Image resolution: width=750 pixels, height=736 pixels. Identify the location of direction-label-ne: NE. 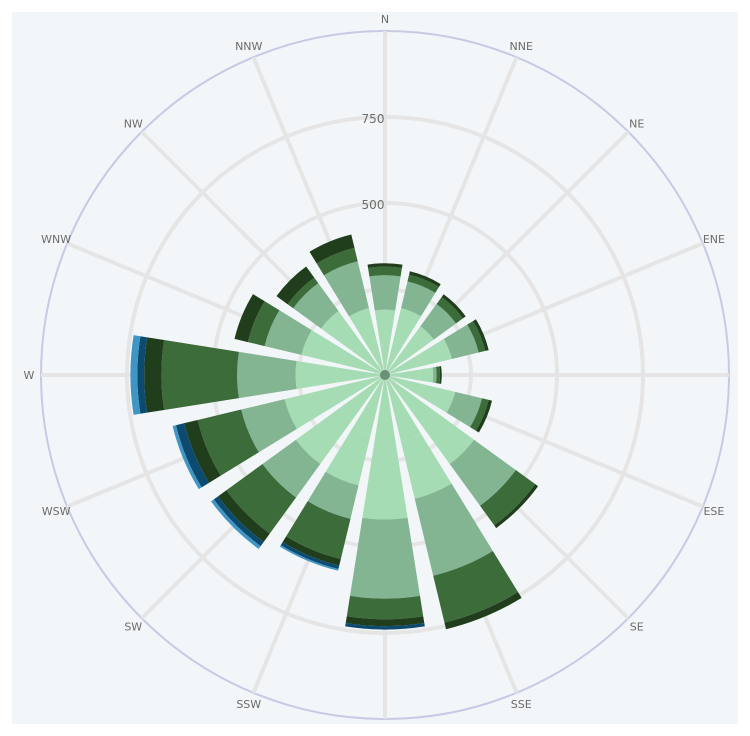
(636, 123).